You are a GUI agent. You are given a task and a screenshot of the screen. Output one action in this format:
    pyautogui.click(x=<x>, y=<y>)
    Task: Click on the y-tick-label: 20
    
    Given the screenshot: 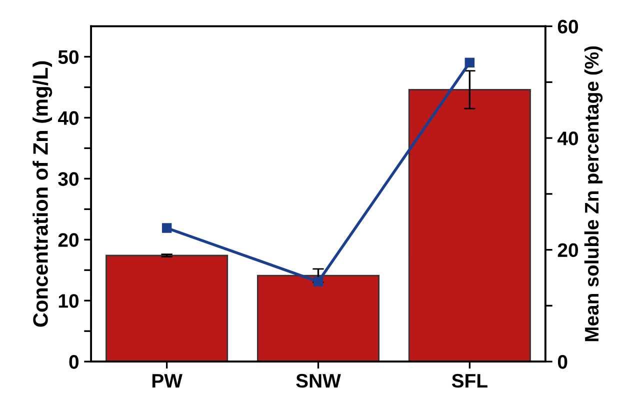 What is the action you would take?
    pyautogui.click(x=68, y=240)
    